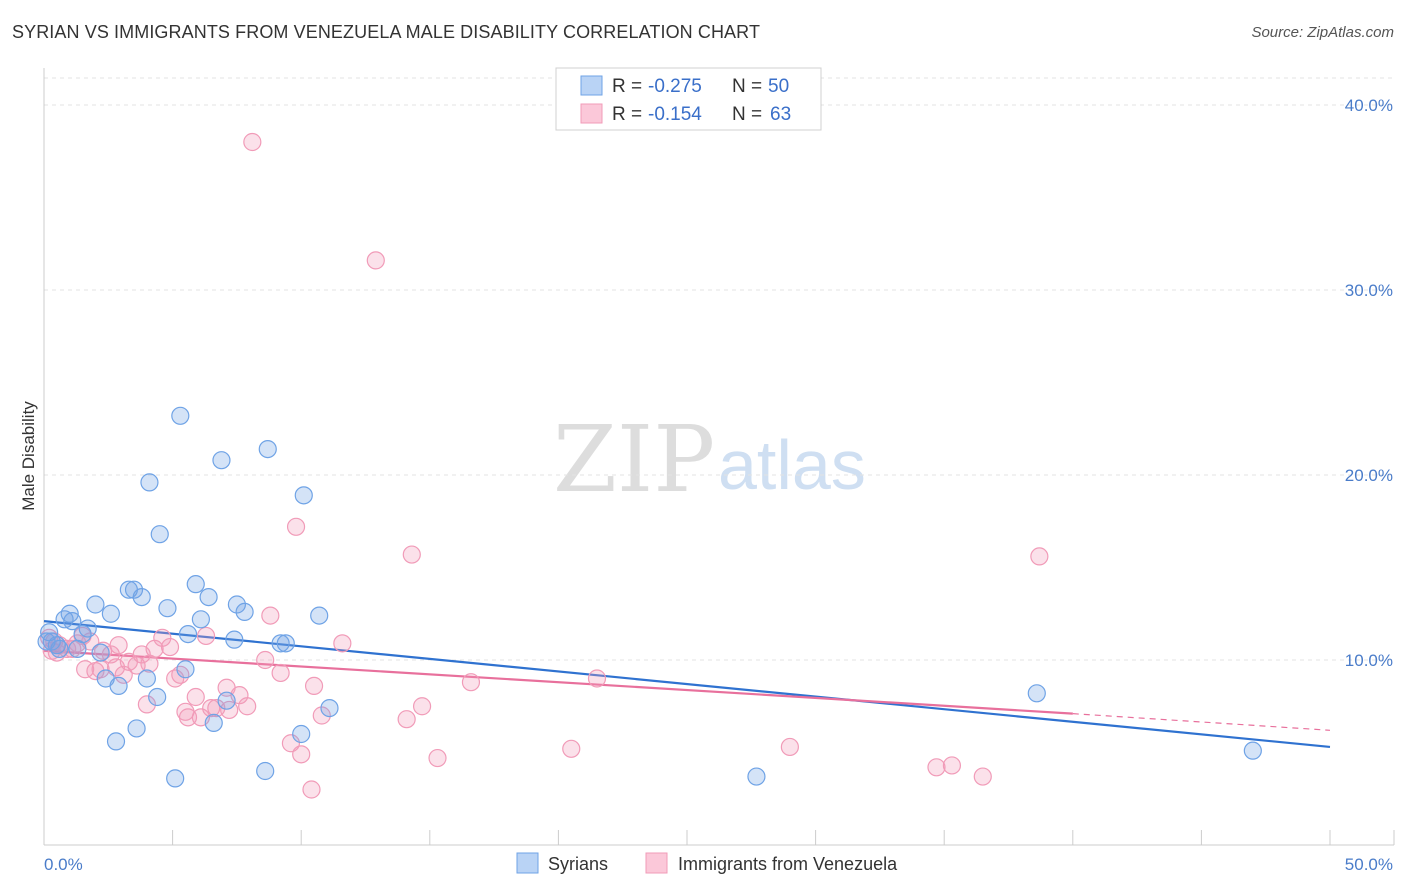 The height and width of the screenshot is (892, 1406). I want to click on watermark-atlas: atlas, so click(792, 465).